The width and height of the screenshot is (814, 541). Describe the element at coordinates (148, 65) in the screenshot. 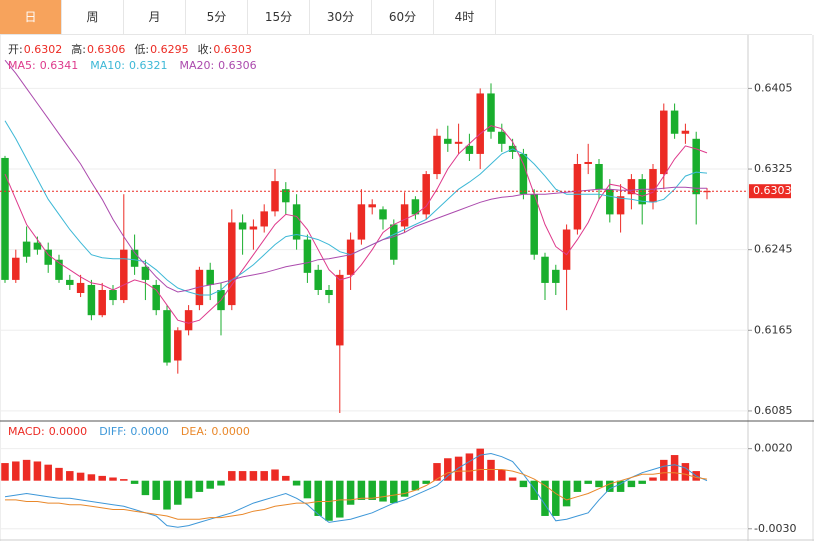

I see `legend-text: 0.6321` at that location.